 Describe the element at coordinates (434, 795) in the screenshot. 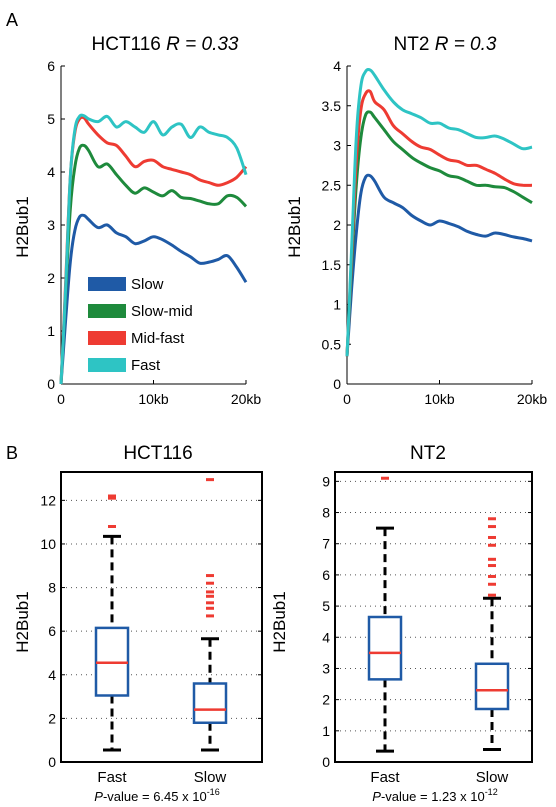

I see `p-value-label: P-value = 1.23 x 10-12` at that location.